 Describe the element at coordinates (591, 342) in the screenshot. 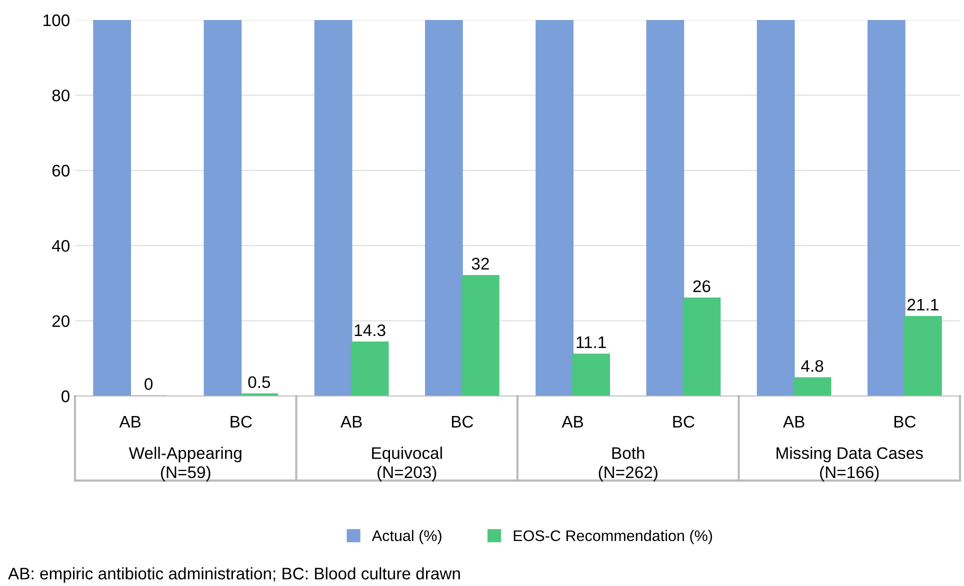

I see `data-label: 11.1` at that location.